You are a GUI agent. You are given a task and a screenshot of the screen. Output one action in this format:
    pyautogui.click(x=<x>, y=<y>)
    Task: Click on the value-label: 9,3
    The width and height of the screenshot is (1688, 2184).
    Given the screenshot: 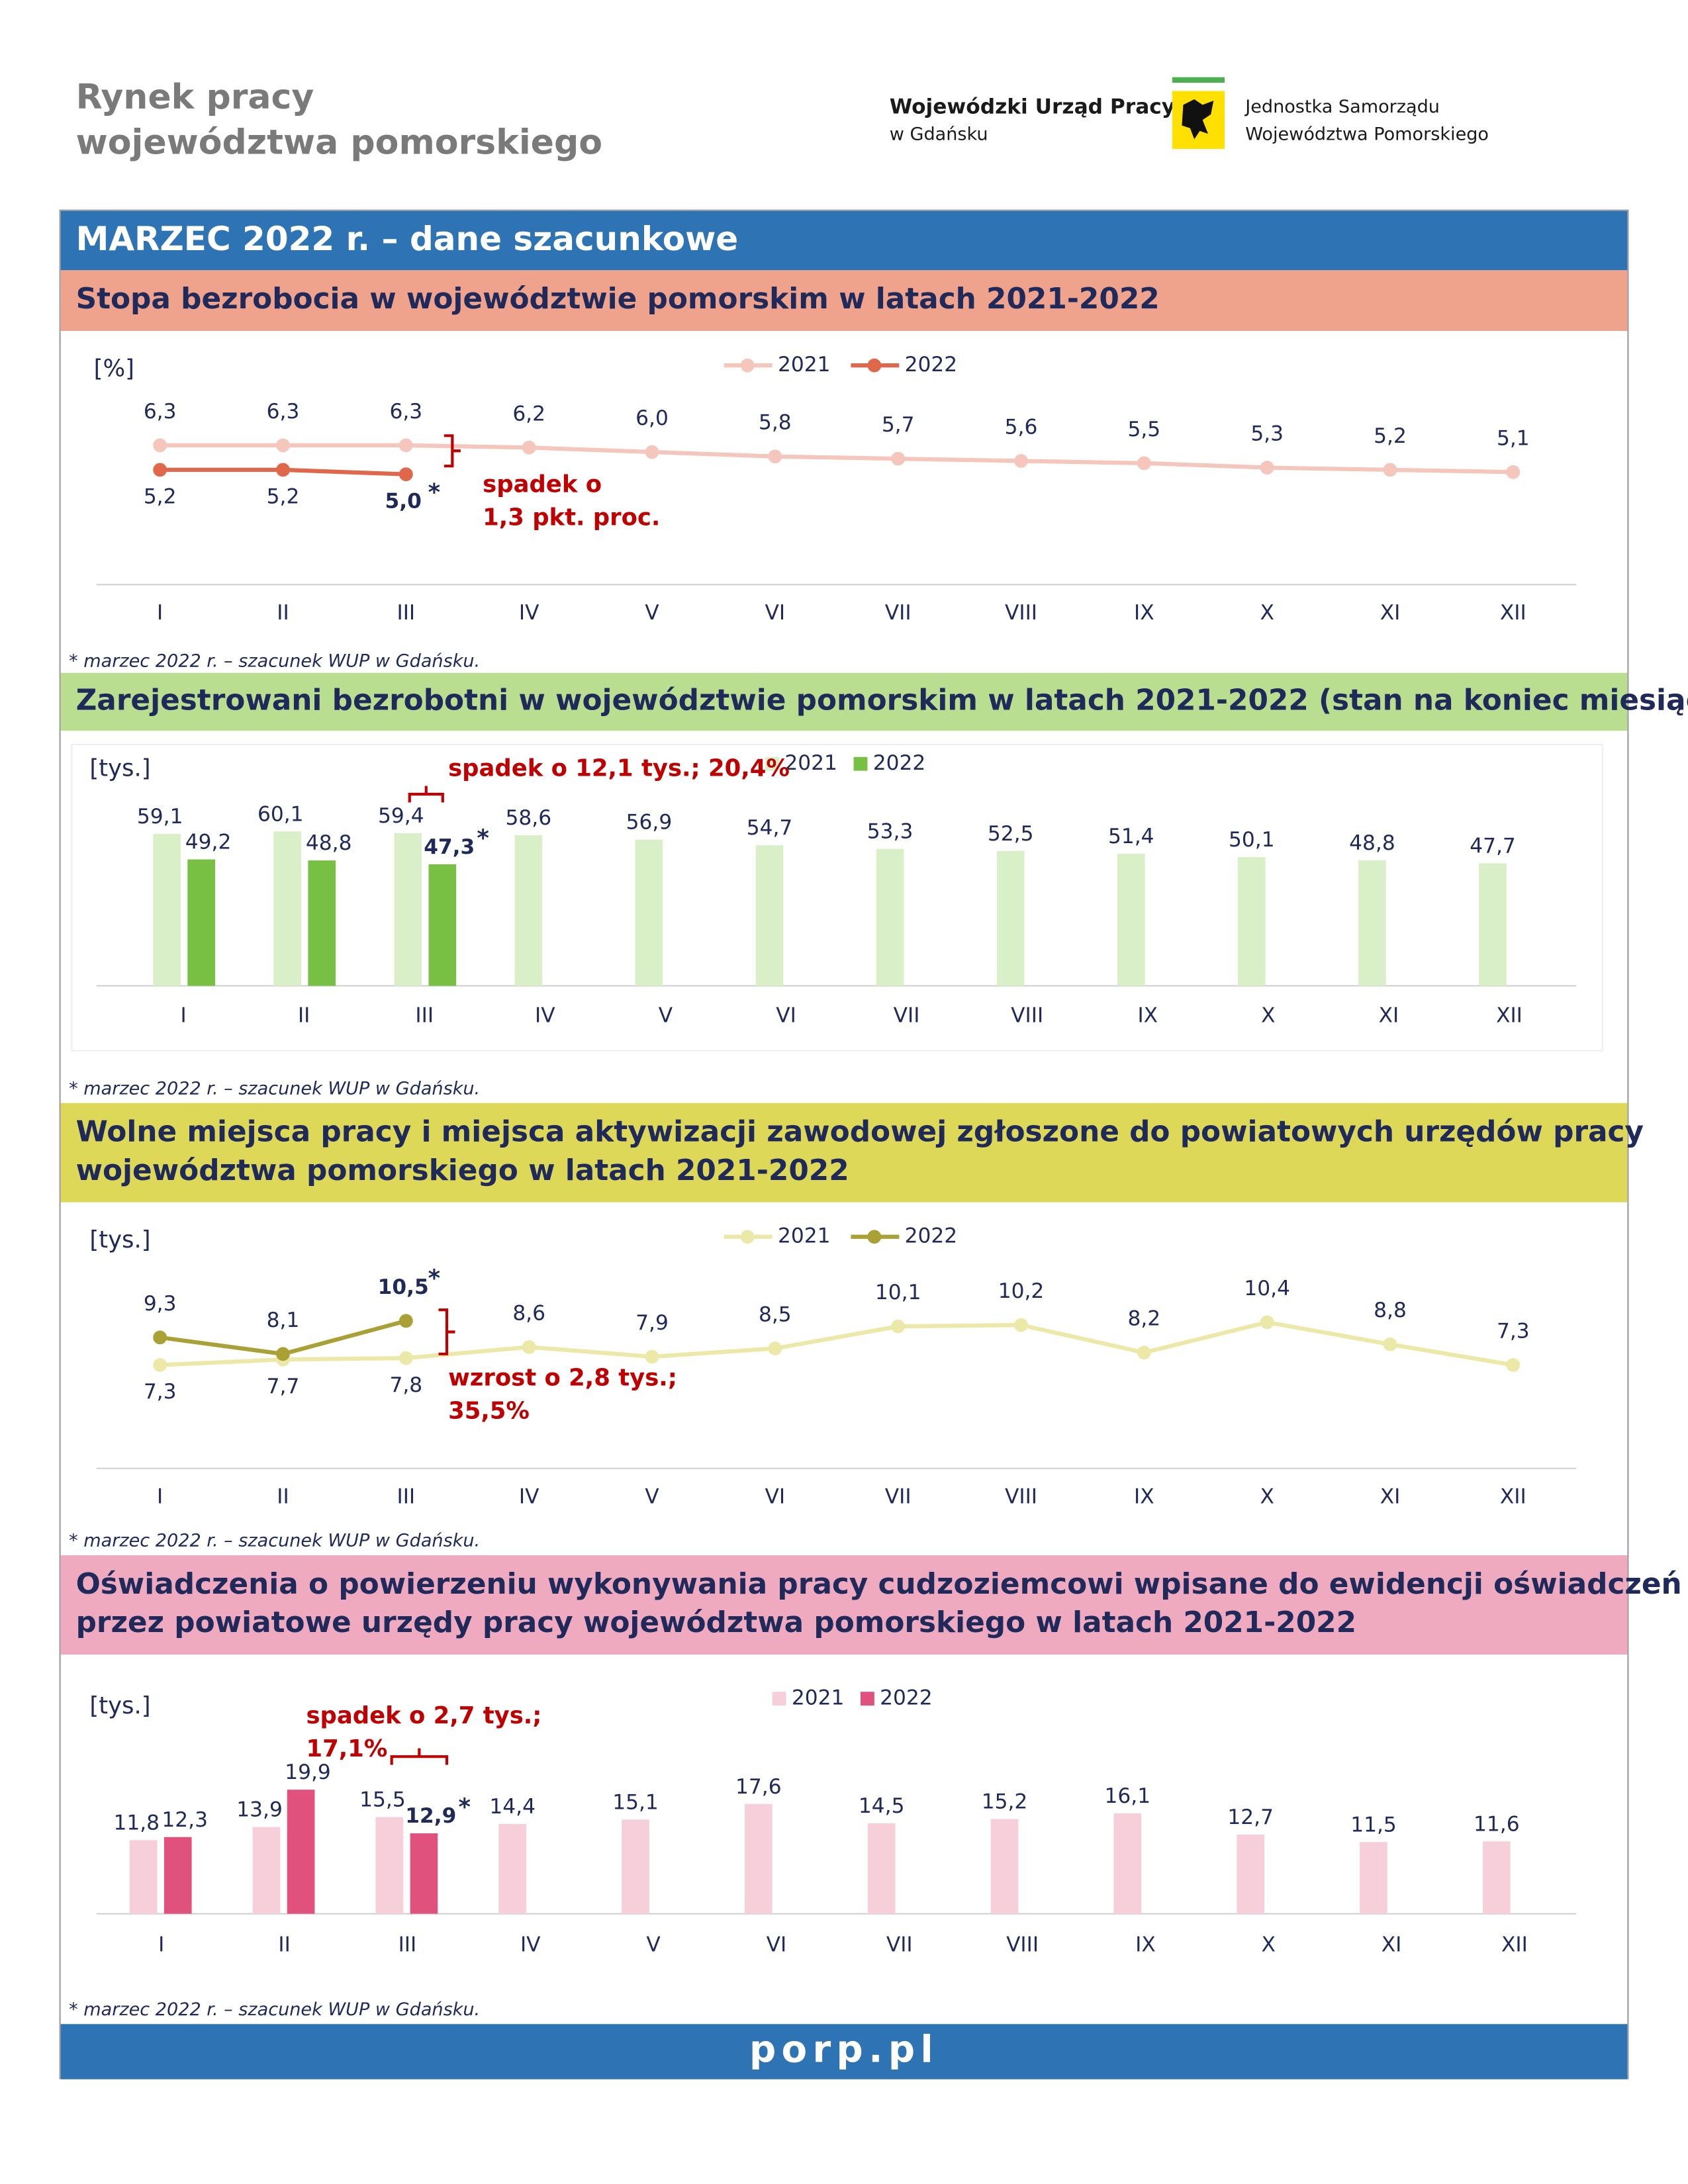 What is the action you would take?
    pyautogui.click(x=160, y=1304)
    